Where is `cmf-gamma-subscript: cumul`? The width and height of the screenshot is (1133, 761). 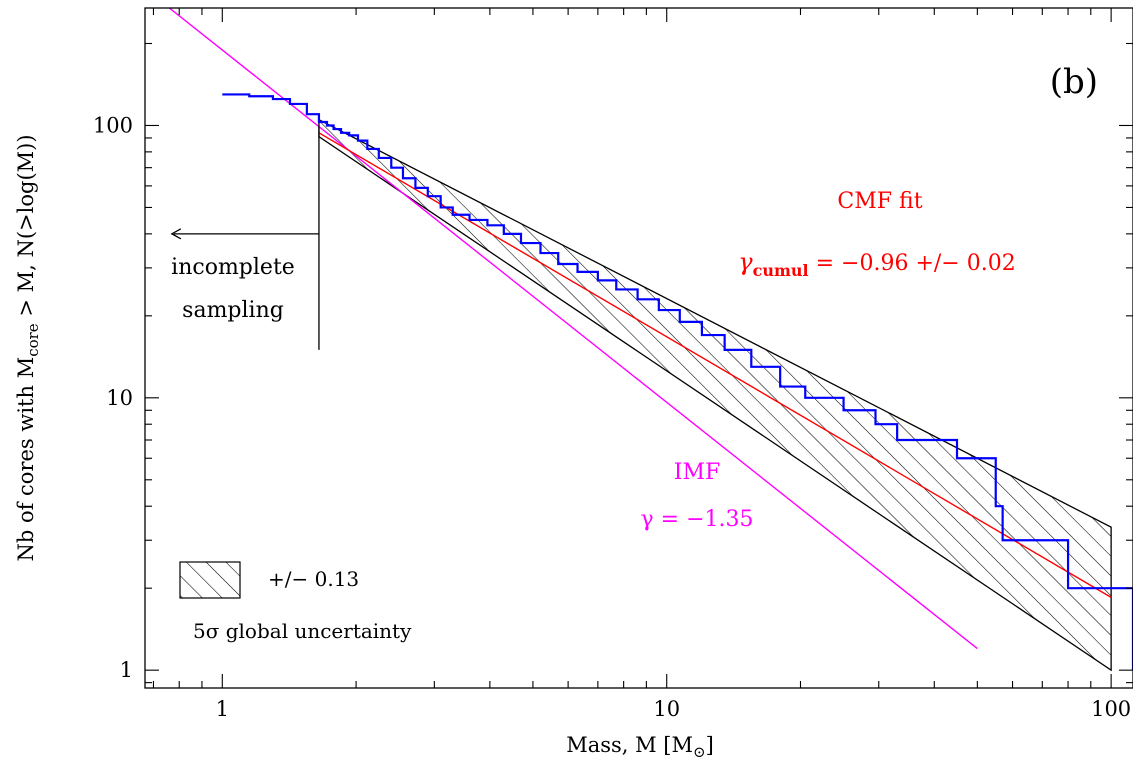 cmf-gamma-subscript: cumul is located at coordinates (781, 270).